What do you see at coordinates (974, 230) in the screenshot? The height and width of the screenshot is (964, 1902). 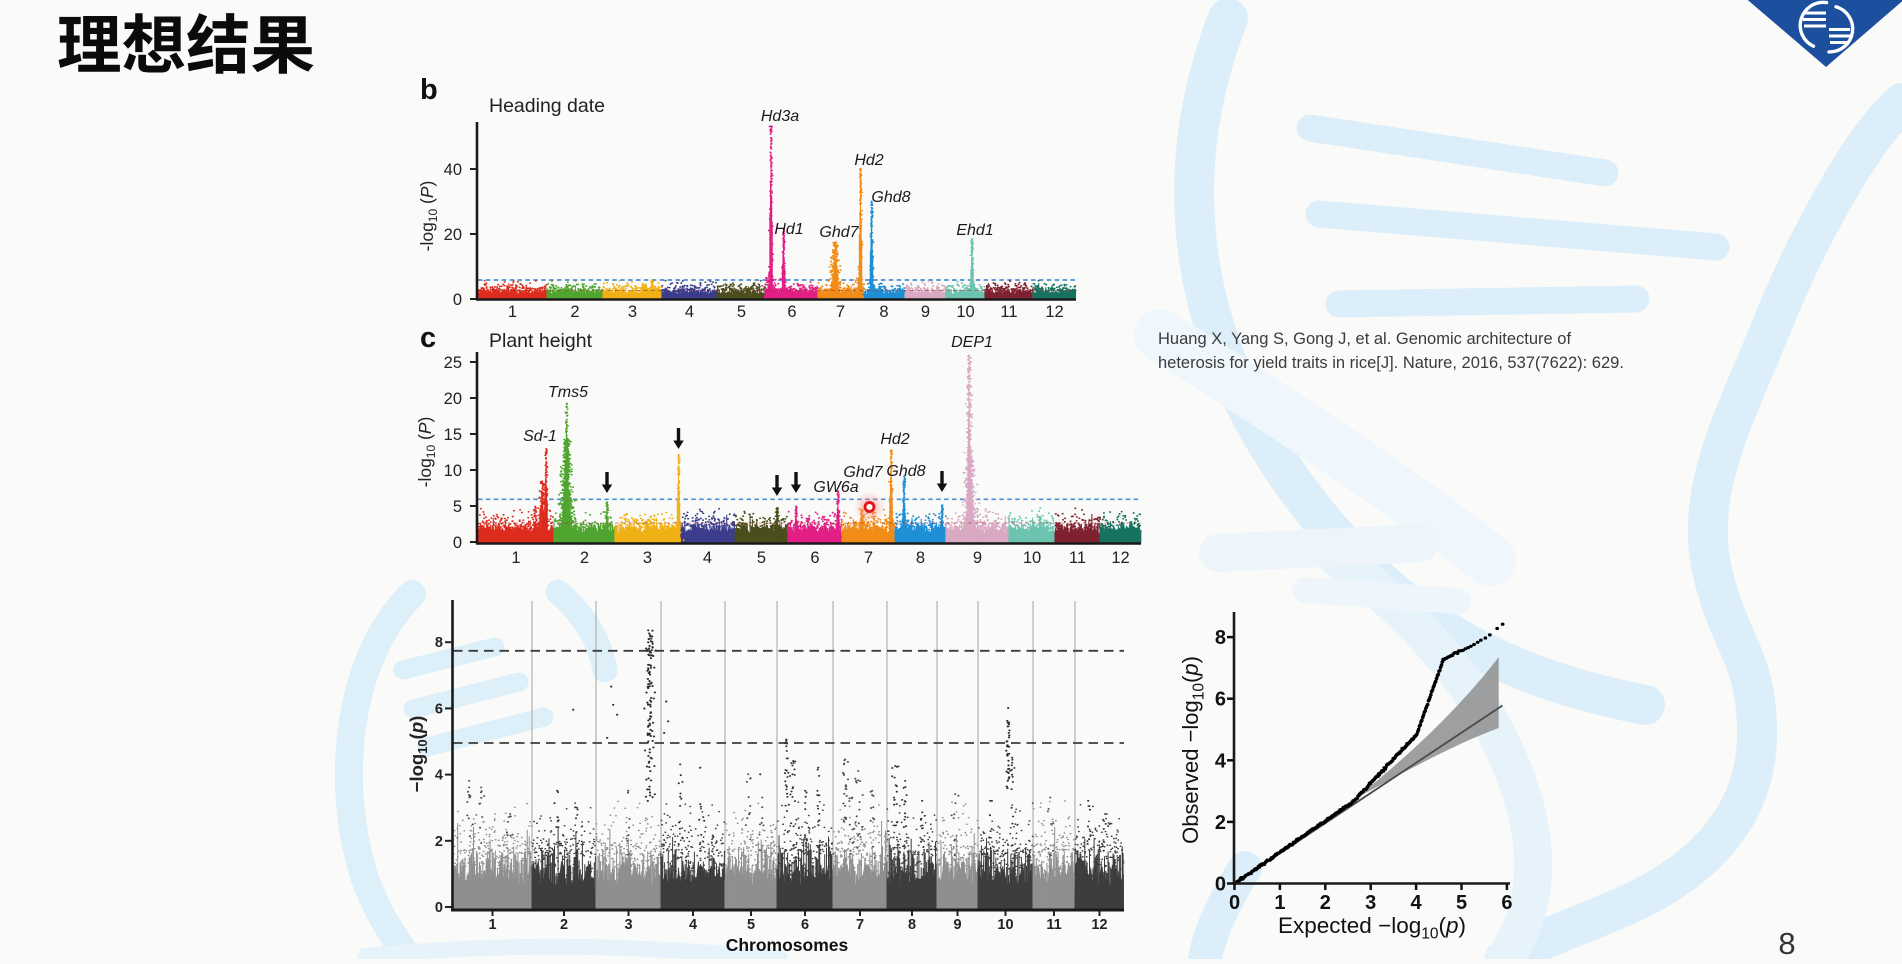 I see `svg-text: Ehd1` at bounding box center [974, 230].